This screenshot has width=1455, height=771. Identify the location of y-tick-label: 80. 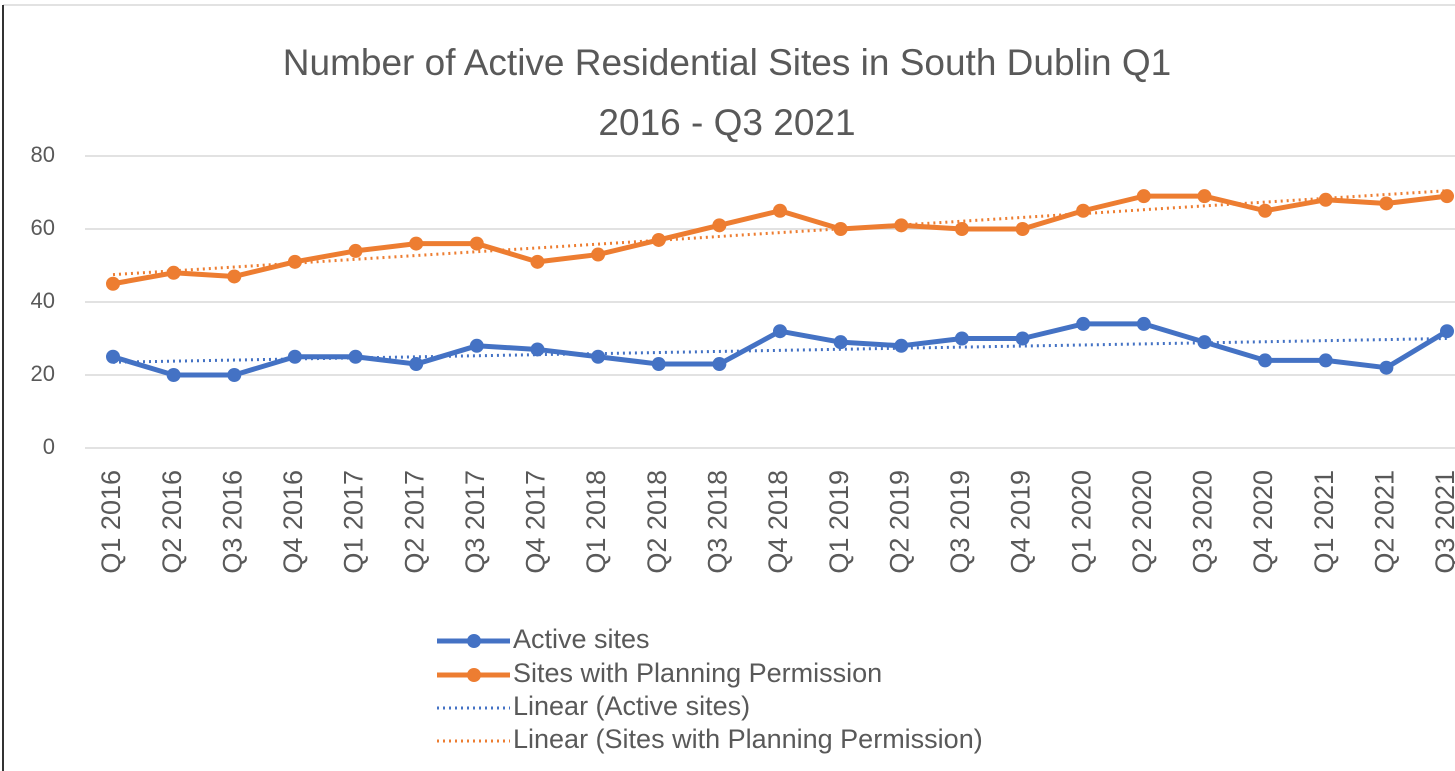
(43, 154).